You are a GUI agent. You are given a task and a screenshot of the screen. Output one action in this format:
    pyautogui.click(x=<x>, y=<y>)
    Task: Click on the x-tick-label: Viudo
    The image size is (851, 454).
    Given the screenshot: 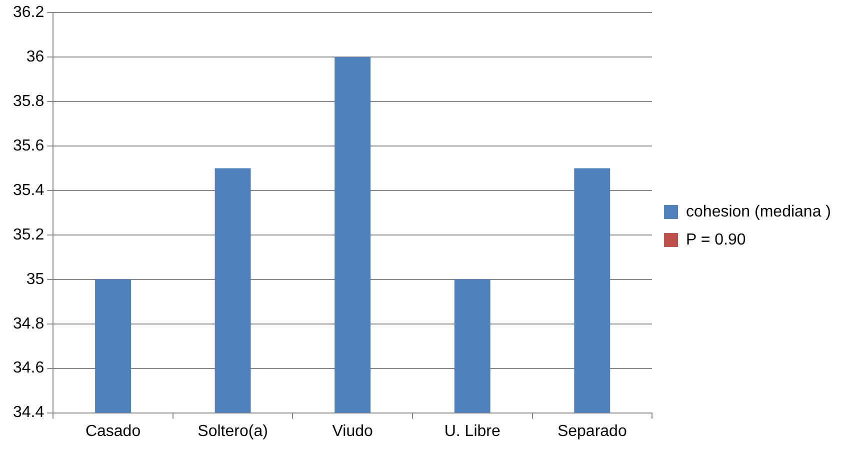 What is the action you would take?
    pyautogui.click(x=352, y=431)
    